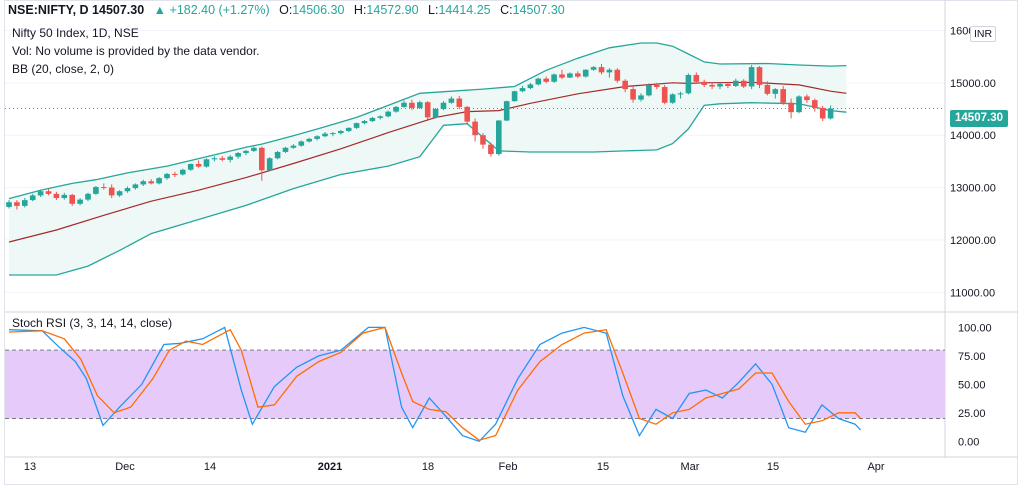  I want to click on open-value: 14506.30, so click(318, 10).